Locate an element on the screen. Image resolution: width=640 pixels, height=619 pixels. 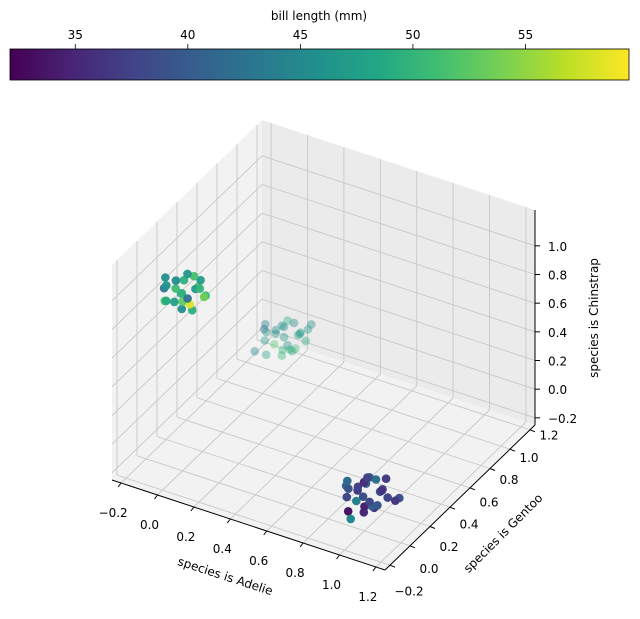
series-chinstrap is located at coordinates (184, 292).